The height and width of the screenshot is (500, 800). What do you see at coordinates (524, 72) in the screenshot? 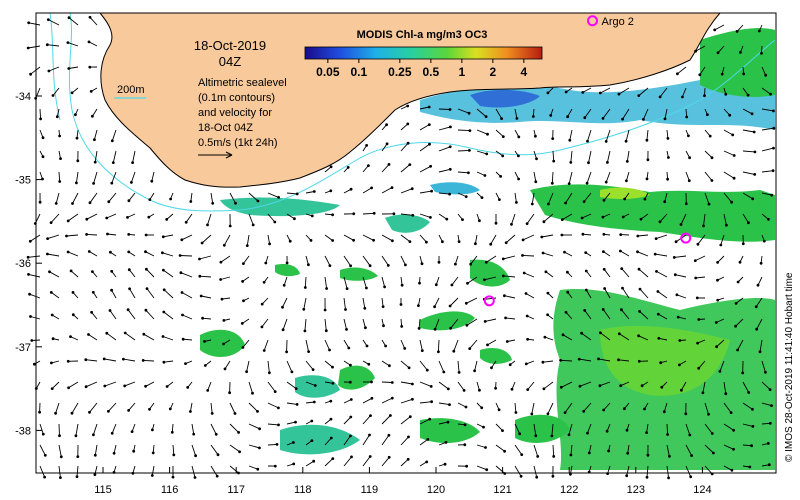
I see `colorbar-tick-label: 4` at bounding box center [524, 72].